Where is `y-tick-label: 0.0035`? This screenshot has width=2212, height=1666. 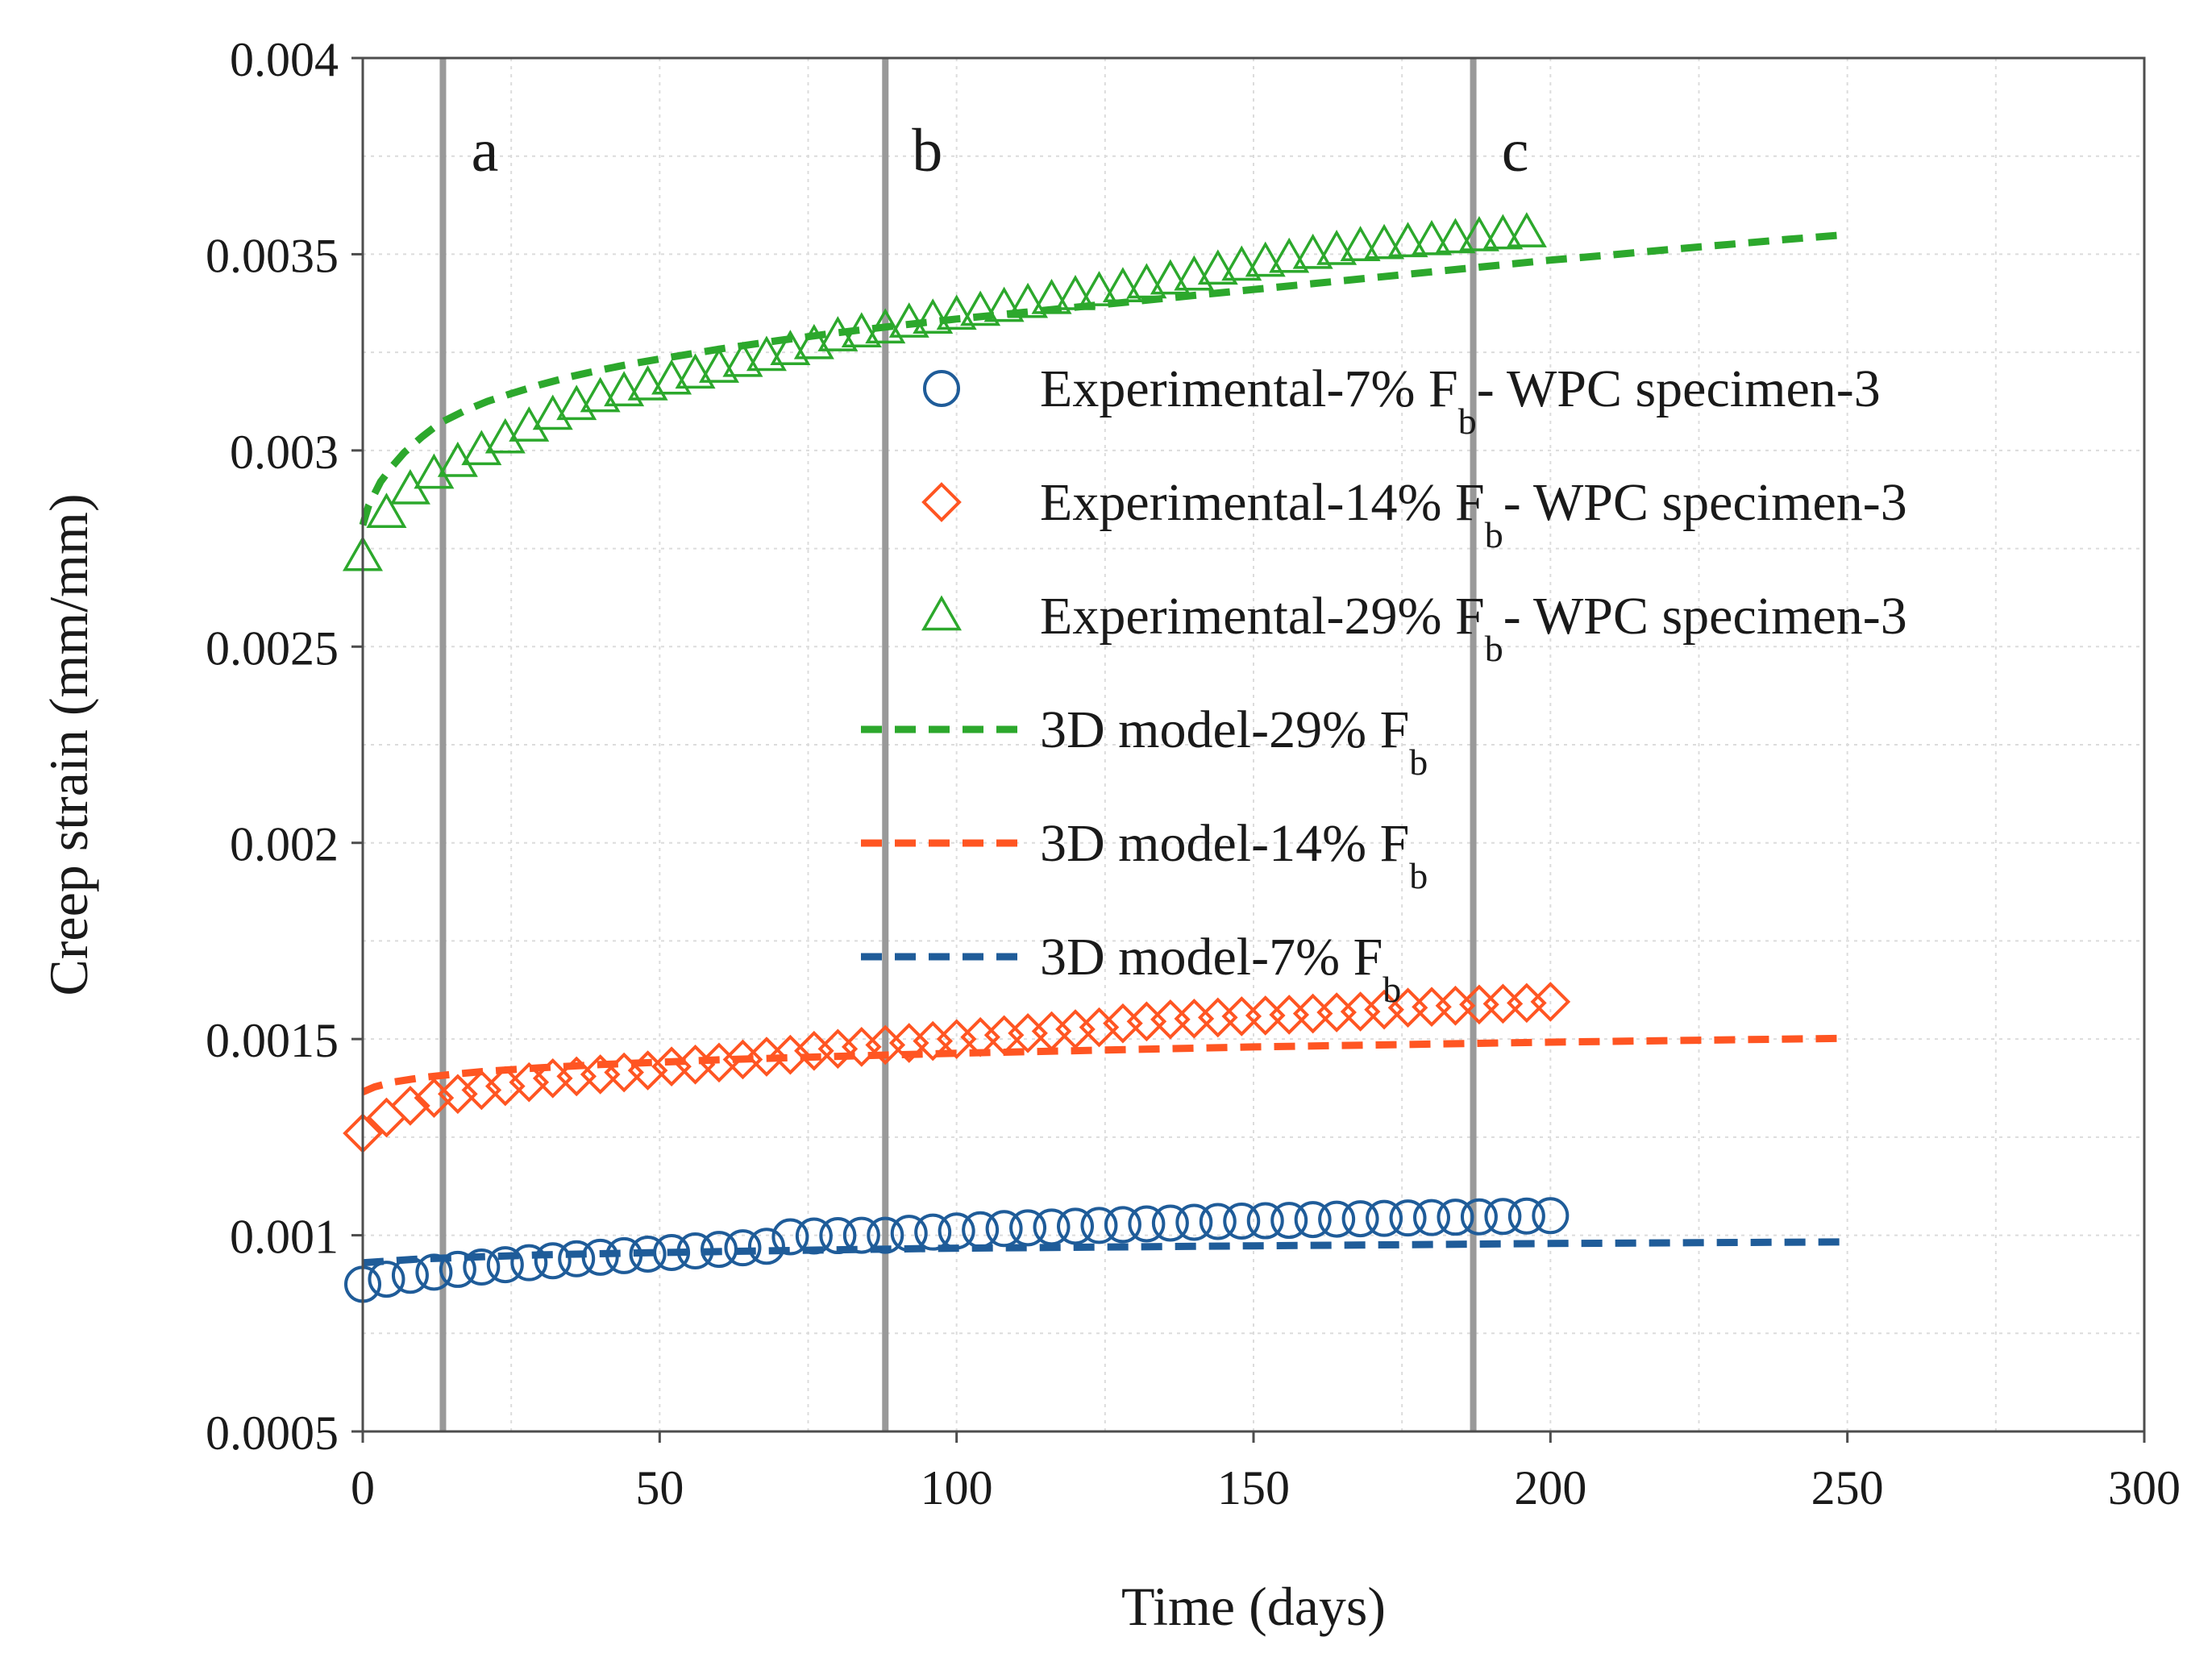 y-tick-label: 0.0035 is located at coordinates (272, 255).